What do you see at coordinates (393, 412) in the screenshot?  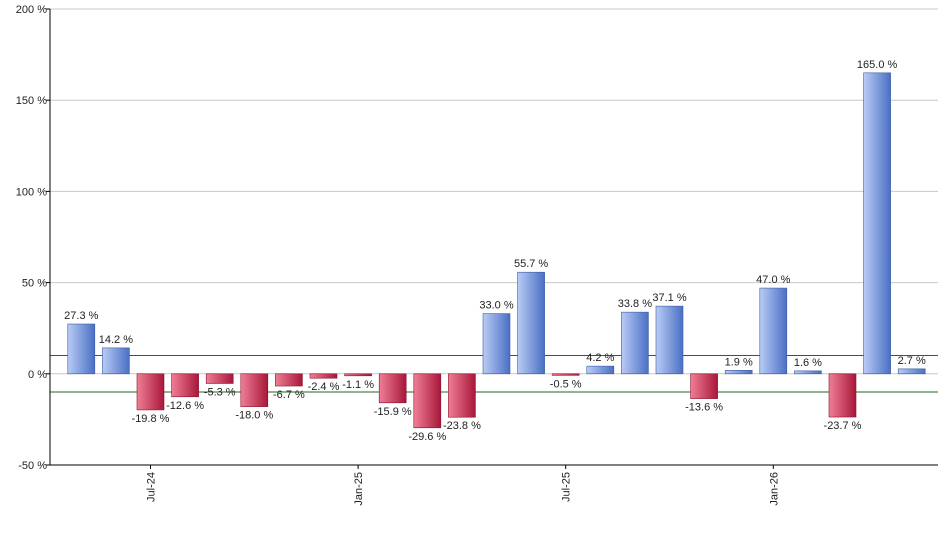 I see `data-label: -15.9 %` at bounding box center [393, 412].